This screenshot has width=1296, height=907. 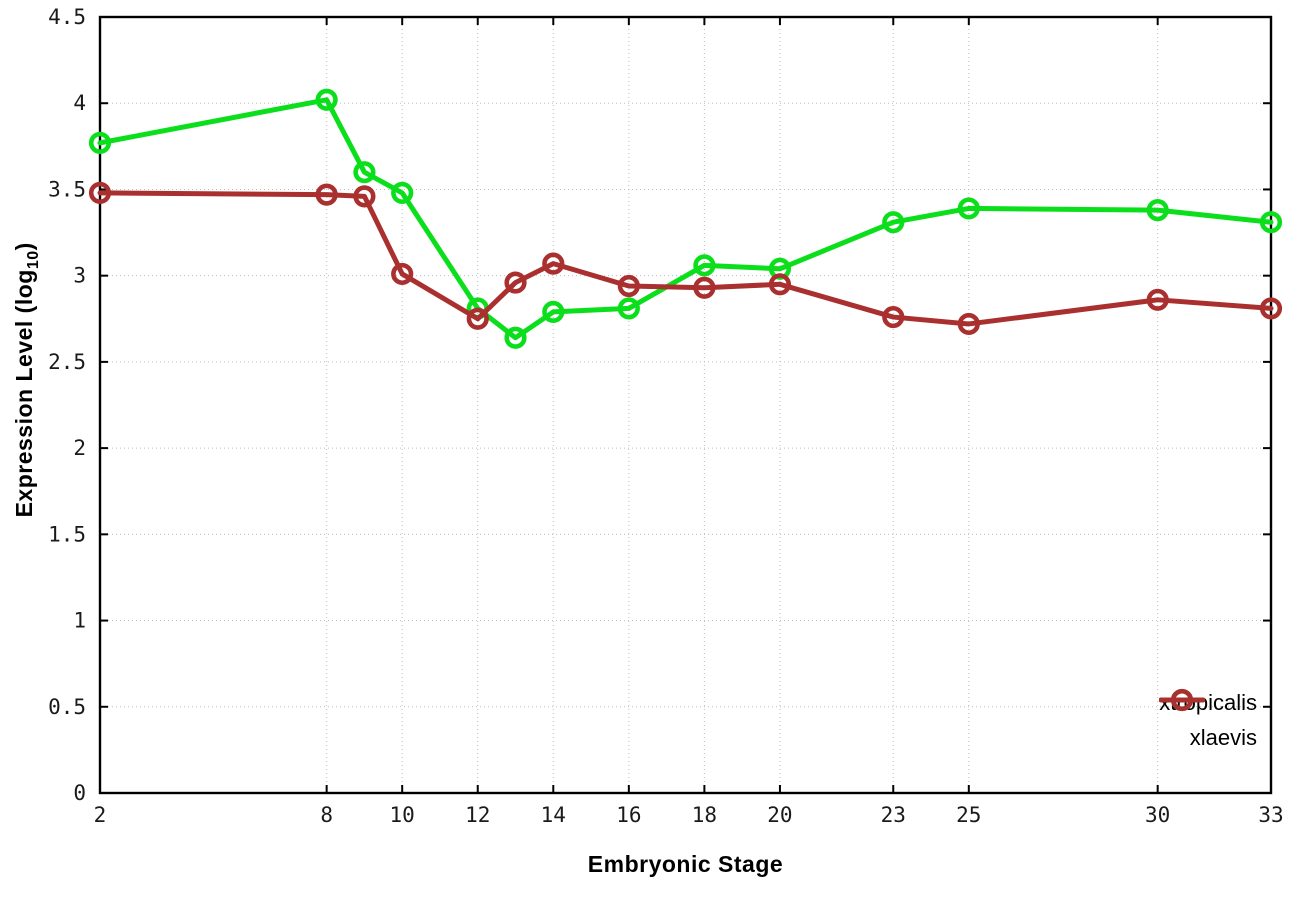 I want to click on x-tick-label: 30, so click(x=1157, y=815).